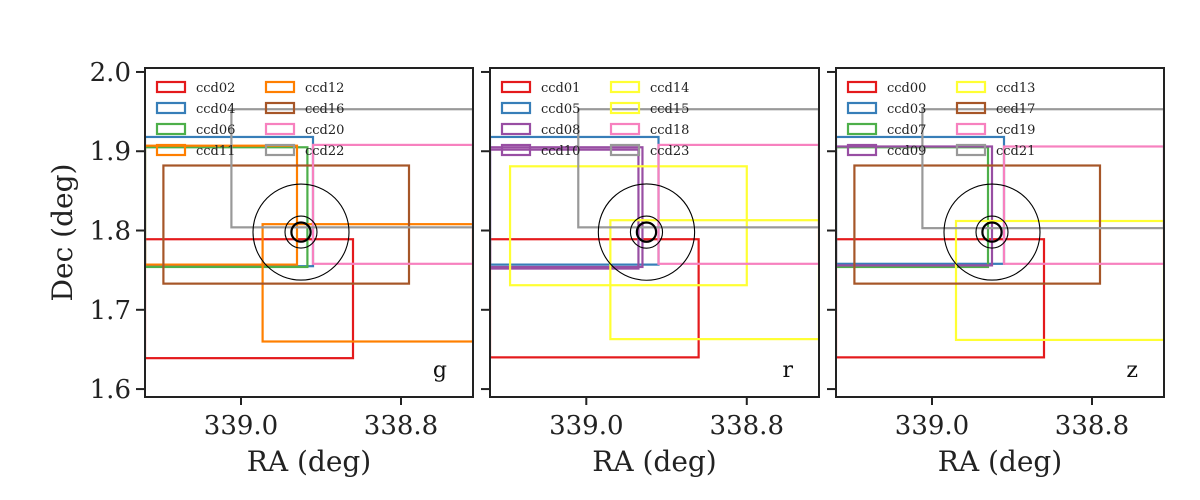 The width and height of the screenshot is (1200, 500). I want to click on legend-label: ccd08, so click(560, 130).